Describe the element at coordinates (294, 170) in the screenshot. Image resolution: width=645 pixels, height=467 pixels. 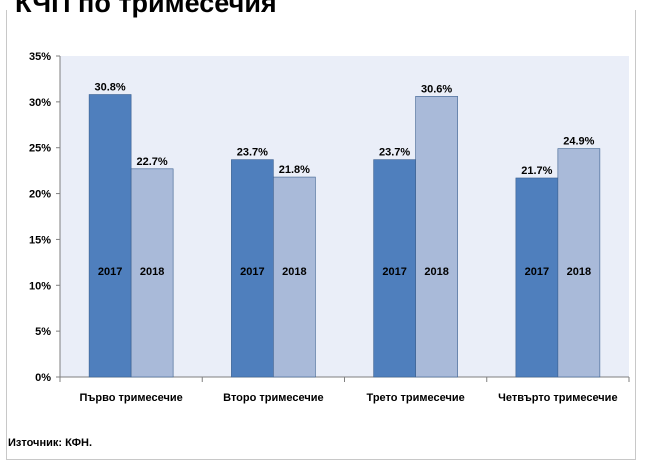
I see `bar-value-label: 21.8%` at that location.